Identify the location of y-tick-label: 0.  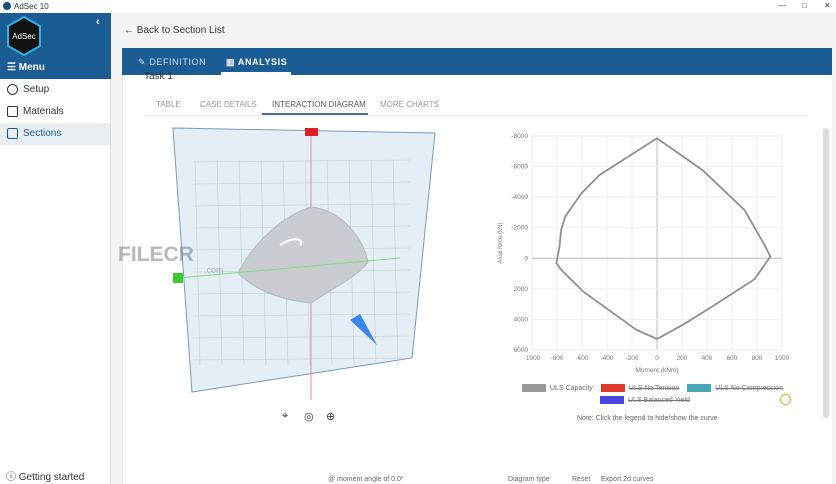
(526, 258).